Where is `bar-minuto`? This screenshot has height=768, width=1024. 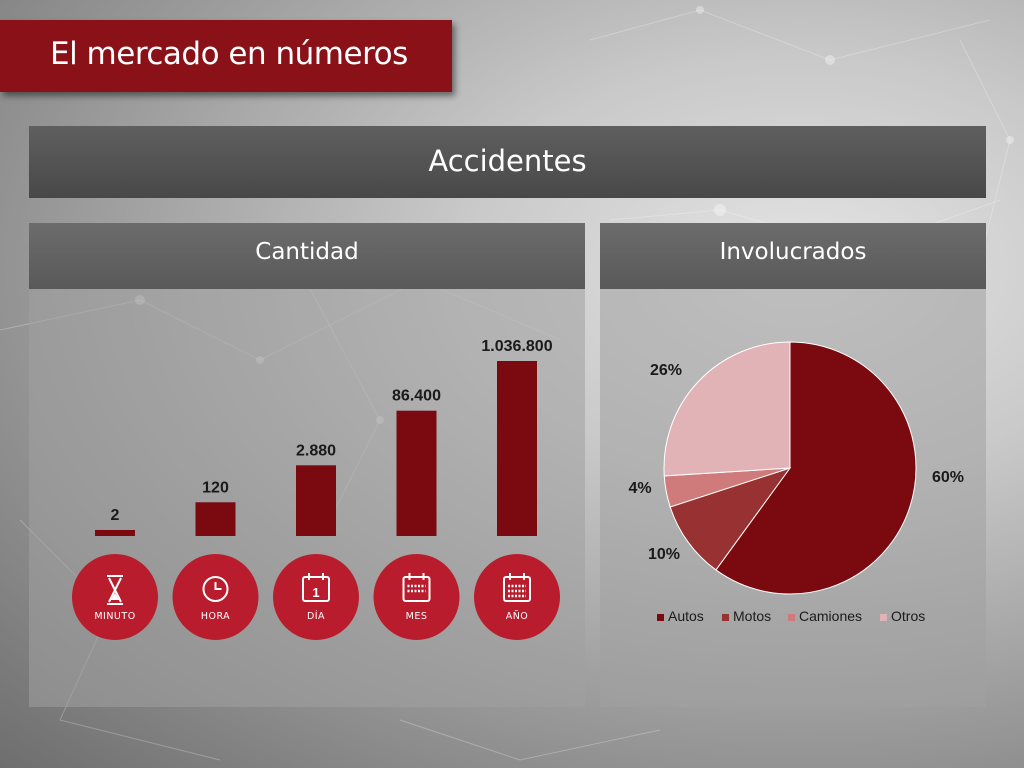
bar-minuto is located at coordinates (115, 532).